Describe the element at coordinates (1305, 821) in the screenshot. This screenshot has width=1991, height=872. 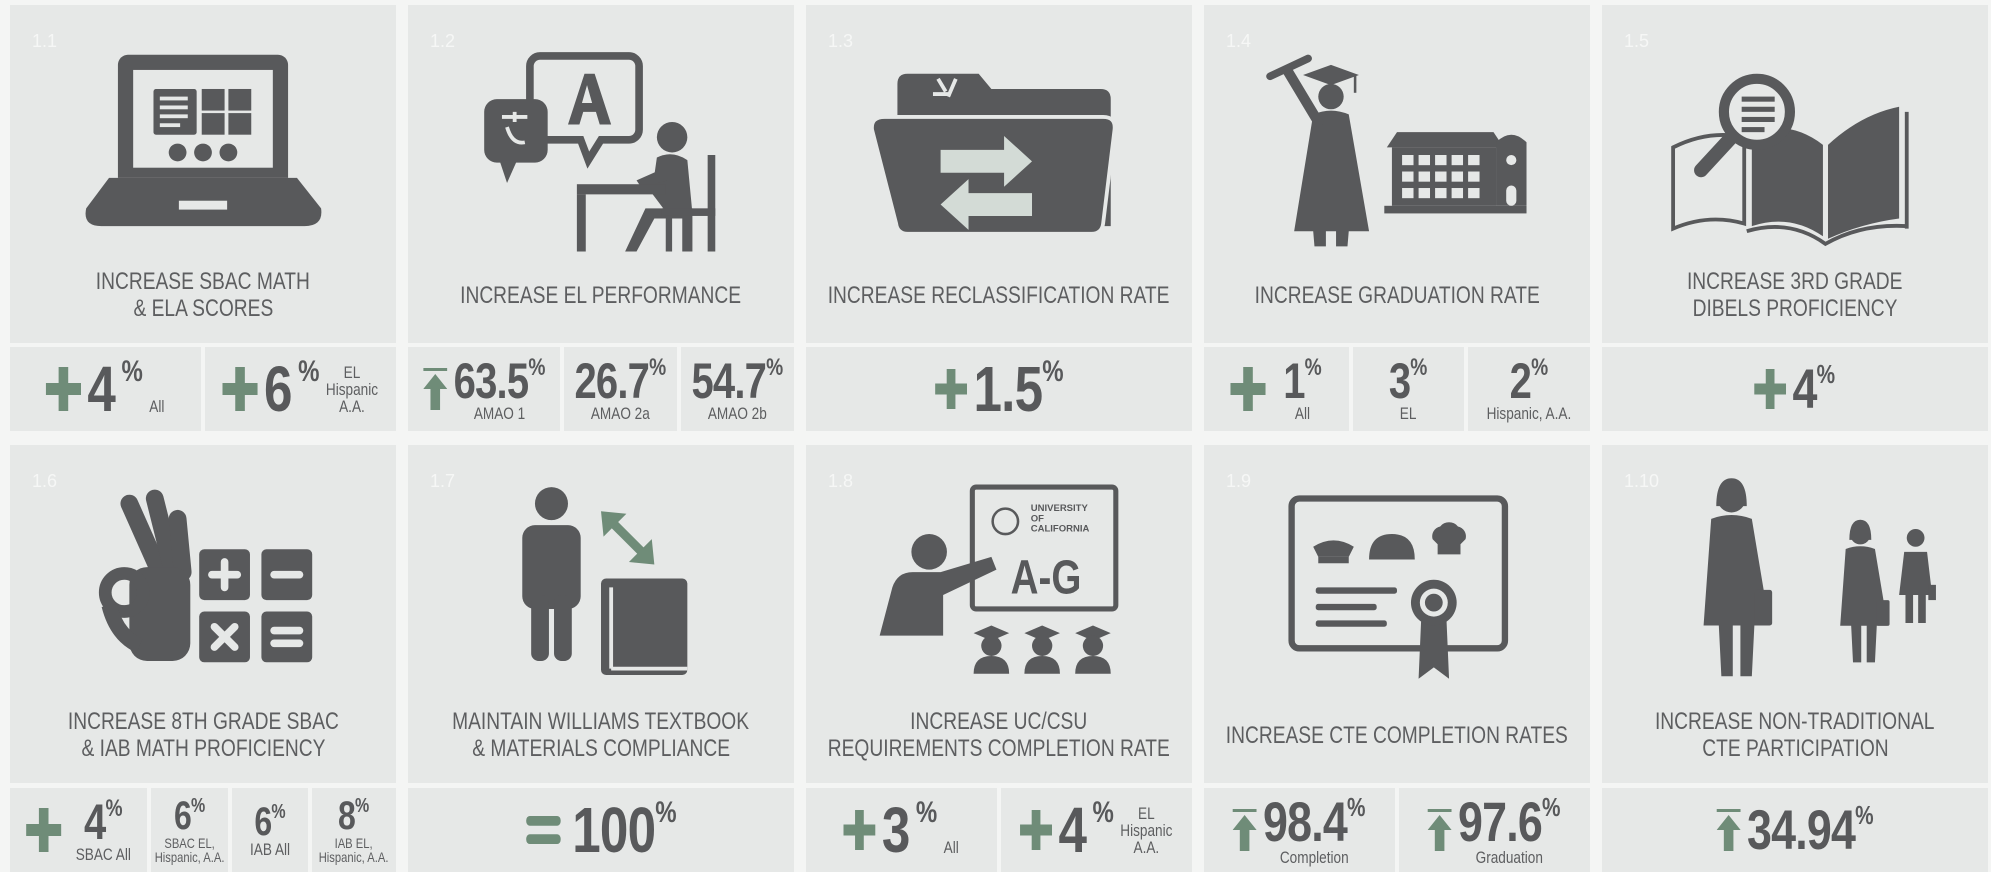
I see `metric-value: 98.4` at that location.